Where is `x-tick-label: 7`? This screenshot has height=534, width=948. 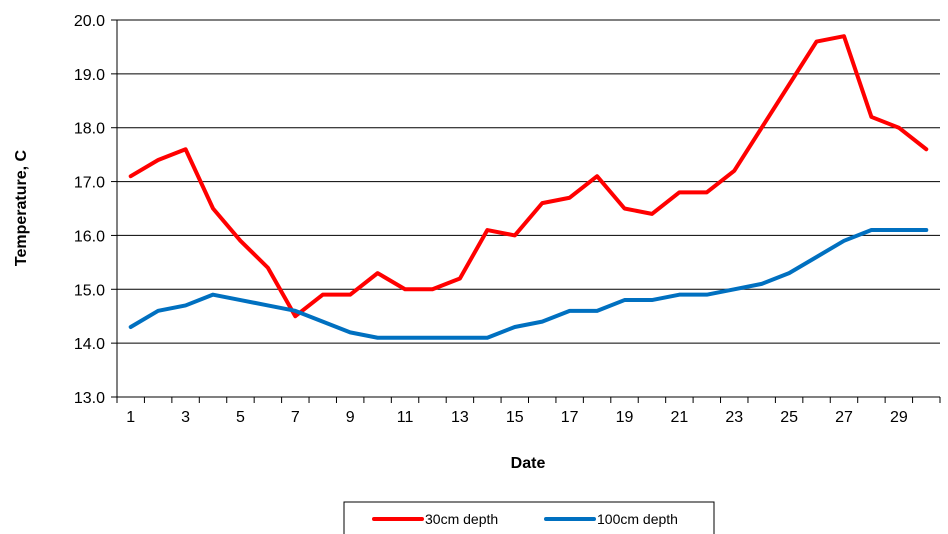 x-tick-label: 7 is located at coordinates (295, 417).